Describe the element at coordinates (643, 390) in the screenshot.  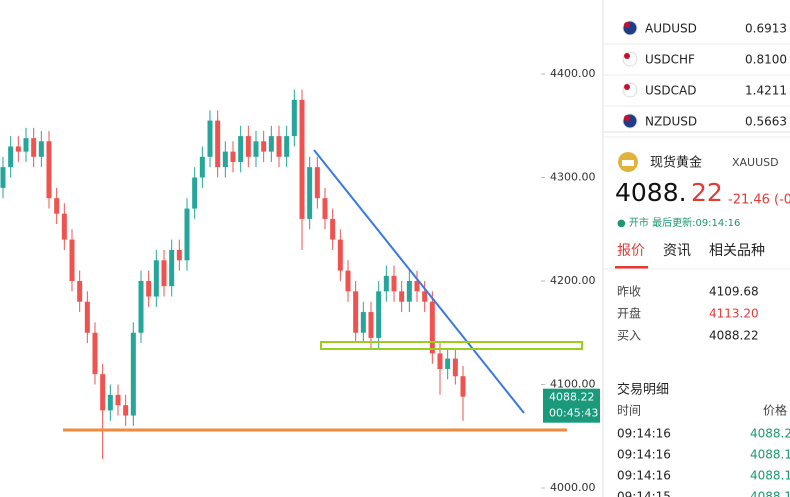
I see `trades-title: 交易明细` at that location.